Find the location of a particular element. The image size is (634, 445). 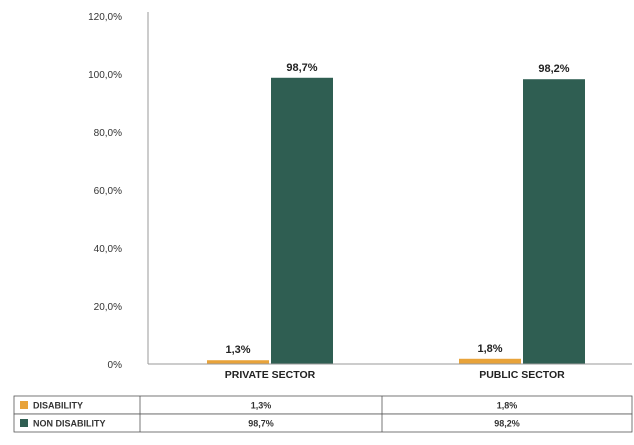

data-label: 98,7% is located at coordinates (301, 68).